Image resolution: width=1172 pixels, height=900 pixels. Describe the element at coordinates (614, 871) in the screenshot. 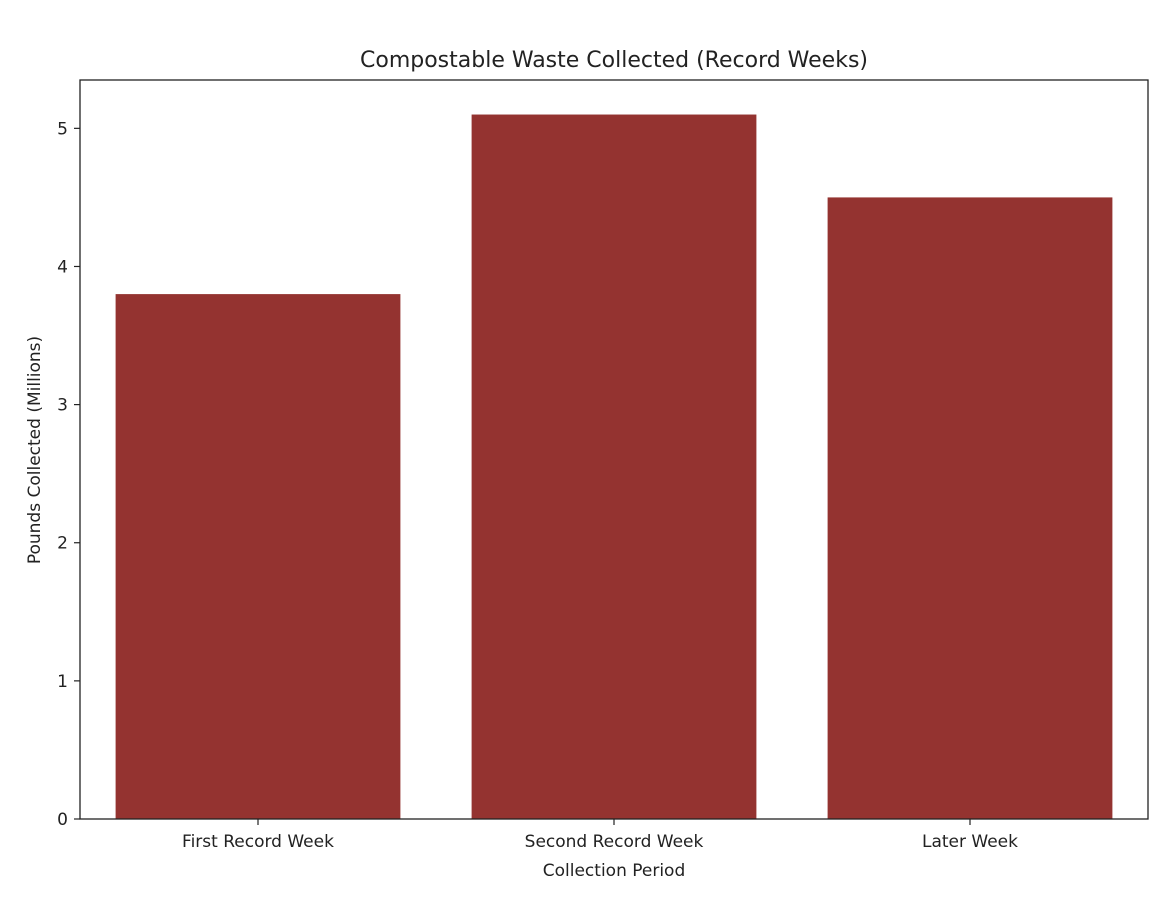

I see `x-axis-label: Collection Period` at that location.